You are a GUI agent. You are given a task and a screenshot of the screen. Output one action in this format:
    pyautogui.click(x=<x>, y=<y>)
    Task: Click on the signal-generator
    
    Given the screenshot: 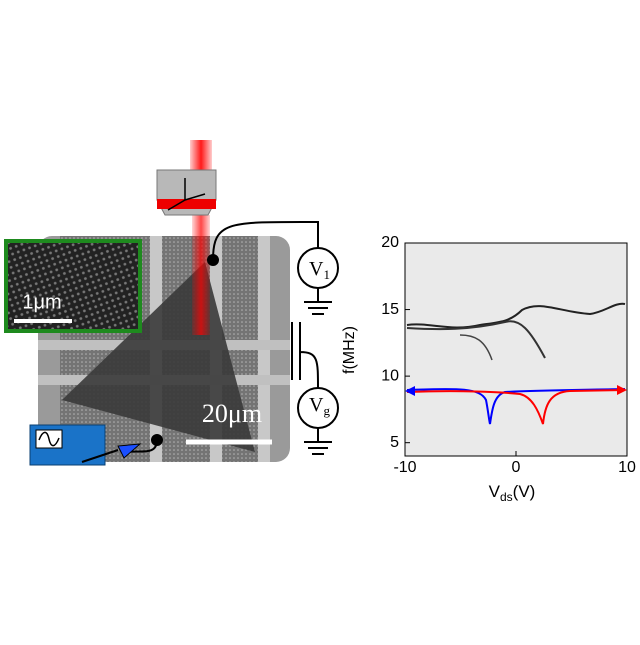 What is the action you would take?
    pyautogui.click(x=85, y=445)
    